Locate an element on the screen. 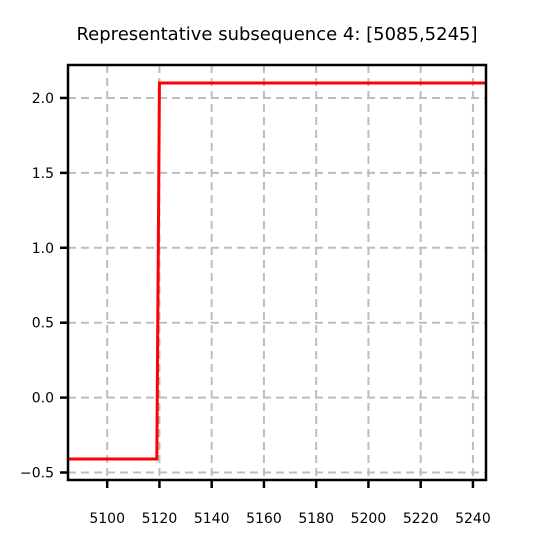  x-tick-label: 5160 is located at coordinates (264, 519).